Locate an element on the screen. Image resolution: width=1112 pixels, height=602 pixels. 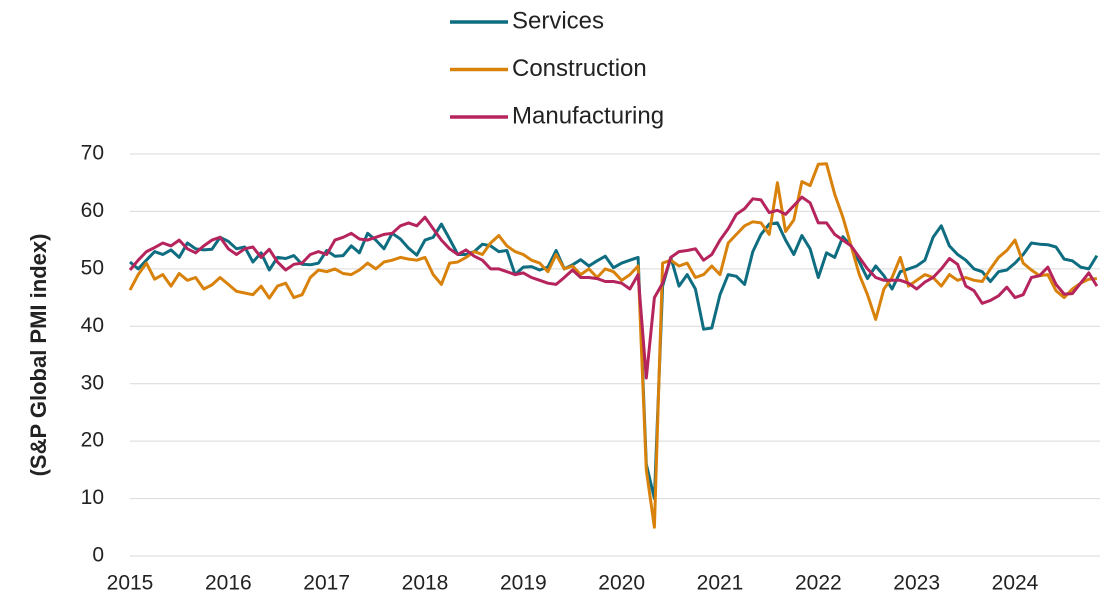
x-tick-label: 2023 is located at coordinates (916, 583).